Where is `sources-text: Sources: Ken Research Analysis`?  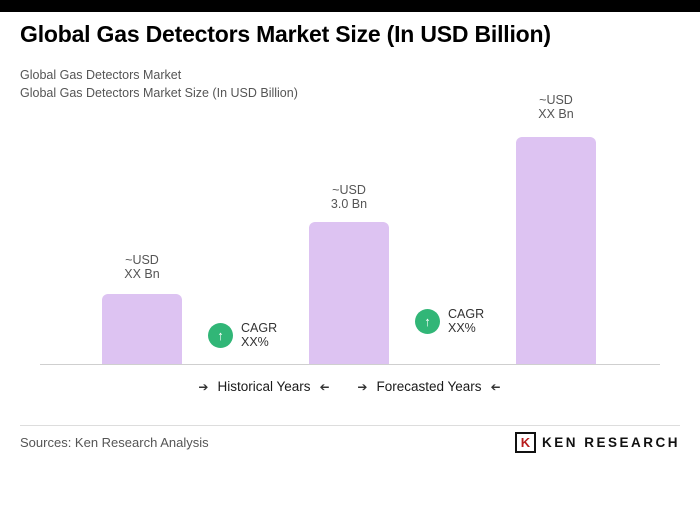
sources-text: Sources: Ken Research Analysis is located at coordinates (114, 442).